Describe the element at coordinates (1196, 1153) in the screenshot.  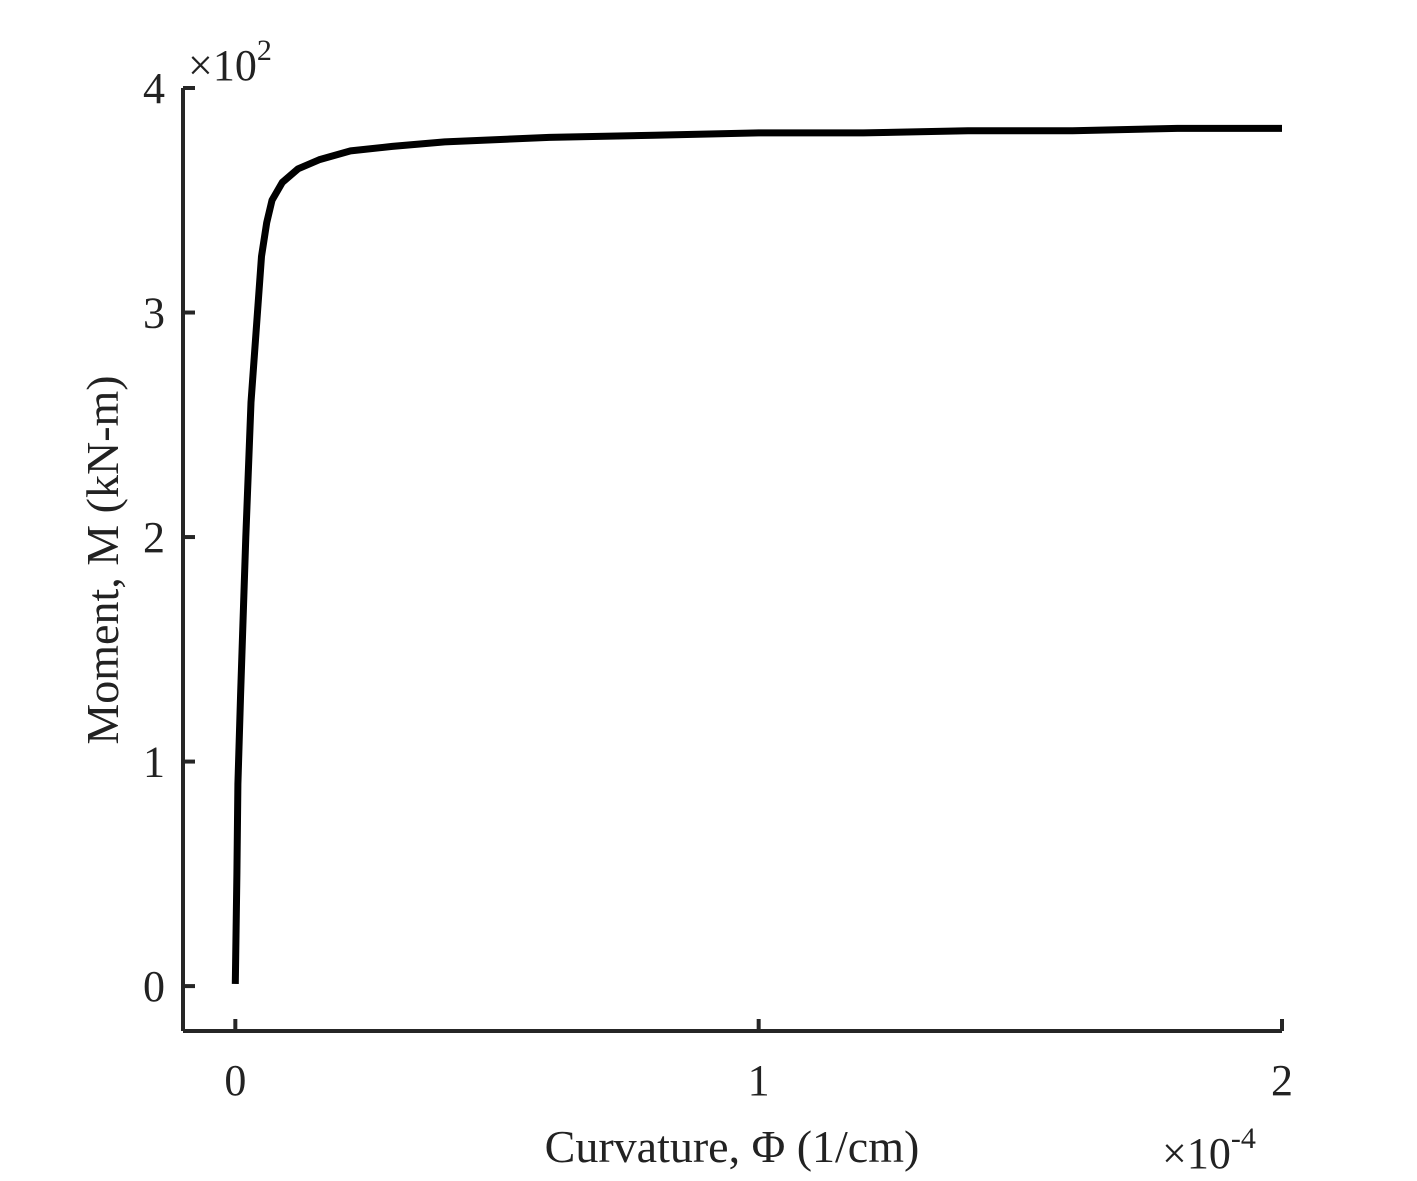
I see `x-exponent-base: ×10` at that location.